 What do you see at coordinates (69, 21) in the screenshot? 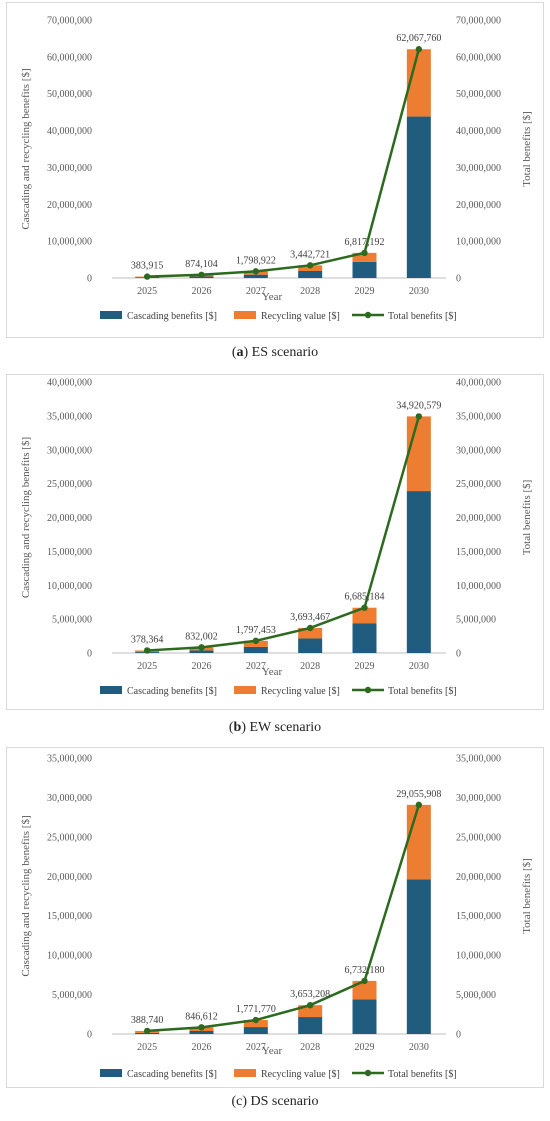
I see `y-tick-label: 70,000,000` at bounding box center [69, 21].